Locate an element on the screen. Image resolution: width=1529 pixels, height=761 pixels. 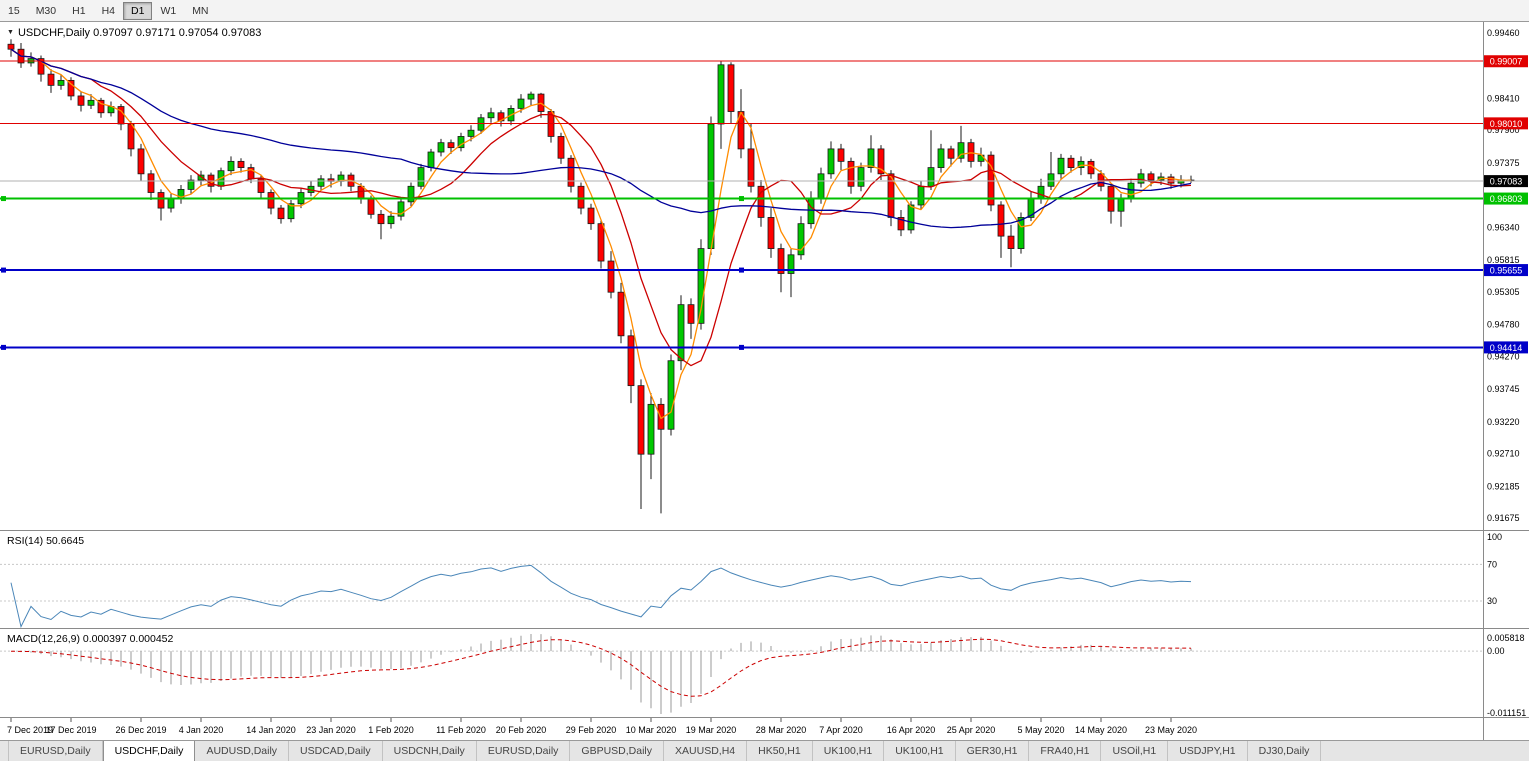
svg-text: 0.96340 is located at coordinates (1503, 227).